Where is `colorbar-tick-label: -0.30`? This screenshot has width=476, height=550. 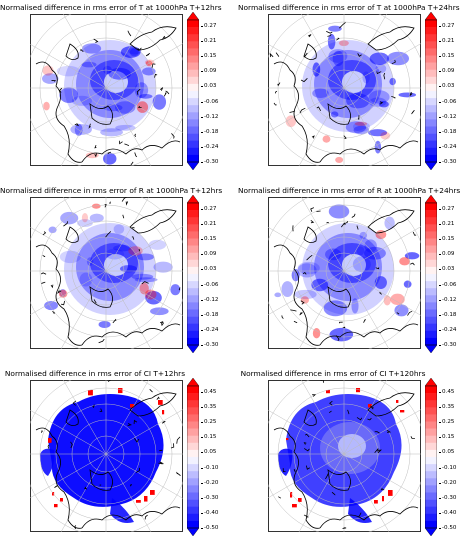 colorbar-tick-label: -0.30 is located at coordinates (211, 162).